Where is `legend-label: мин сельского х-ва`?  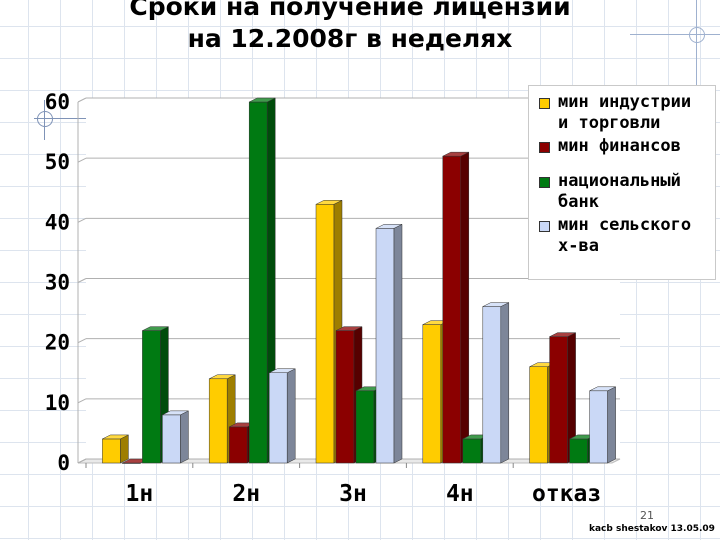
legend-label: мин сельского х-ва is located at coordinates (625, 235).